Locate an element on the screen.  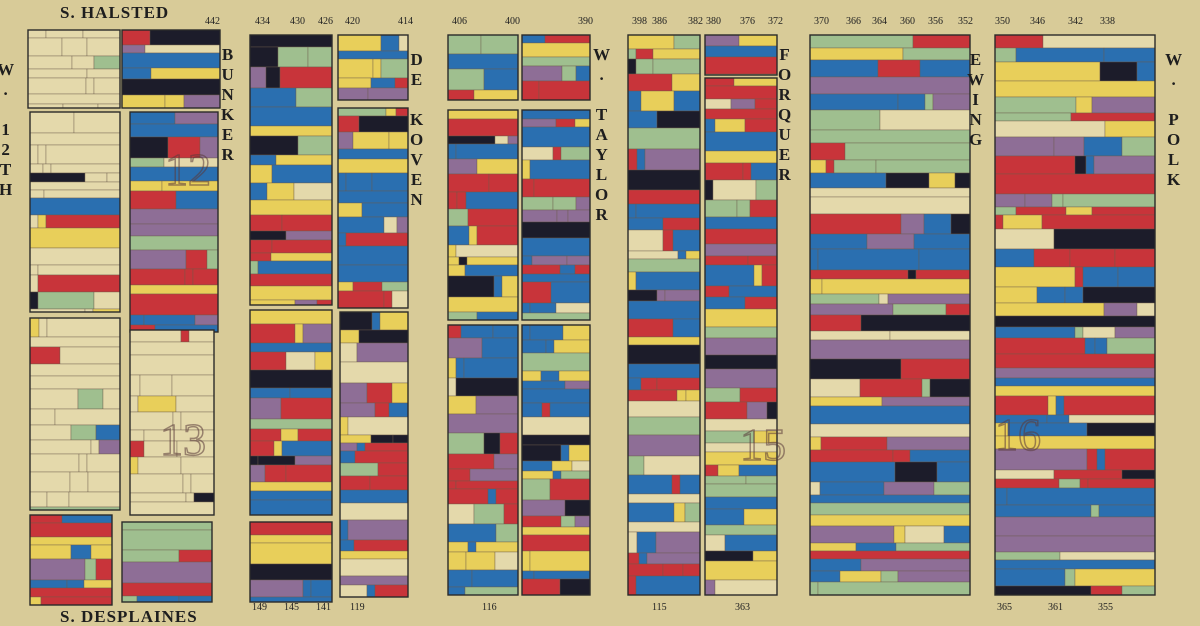
street-name: BUNKER is located at coordinates (227, 105).